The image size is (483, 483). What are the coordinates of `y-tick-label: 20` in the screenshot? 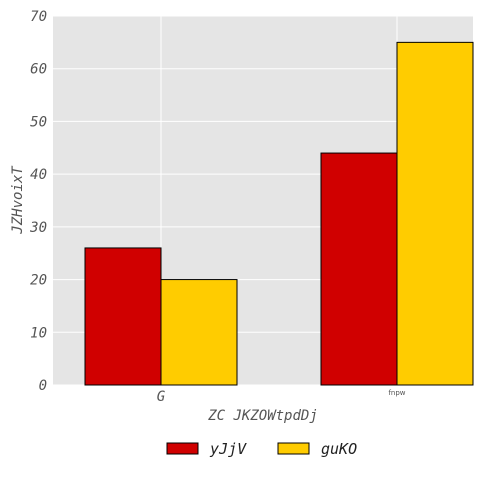 It's located at (38, 281).